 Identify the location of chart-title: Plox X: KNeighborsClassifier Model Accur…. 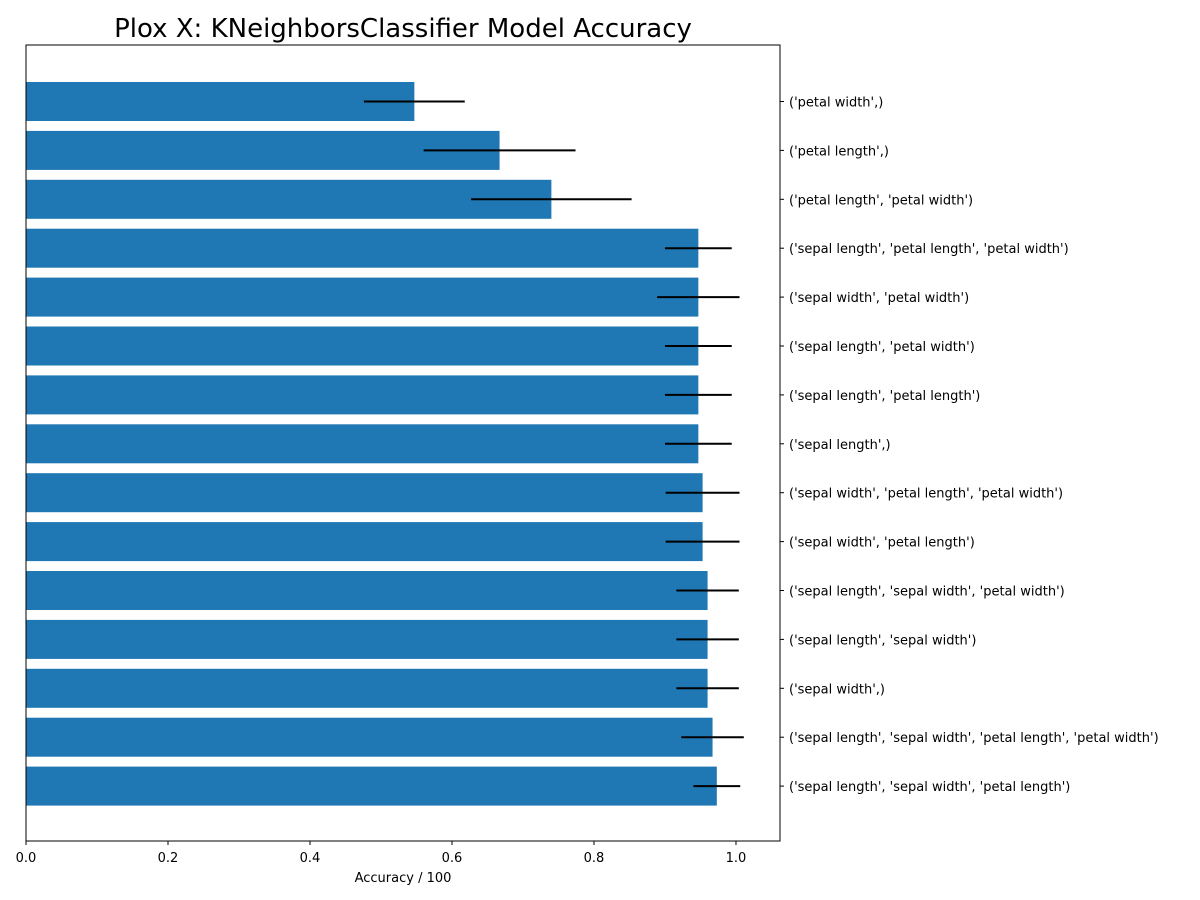
(403, 29).